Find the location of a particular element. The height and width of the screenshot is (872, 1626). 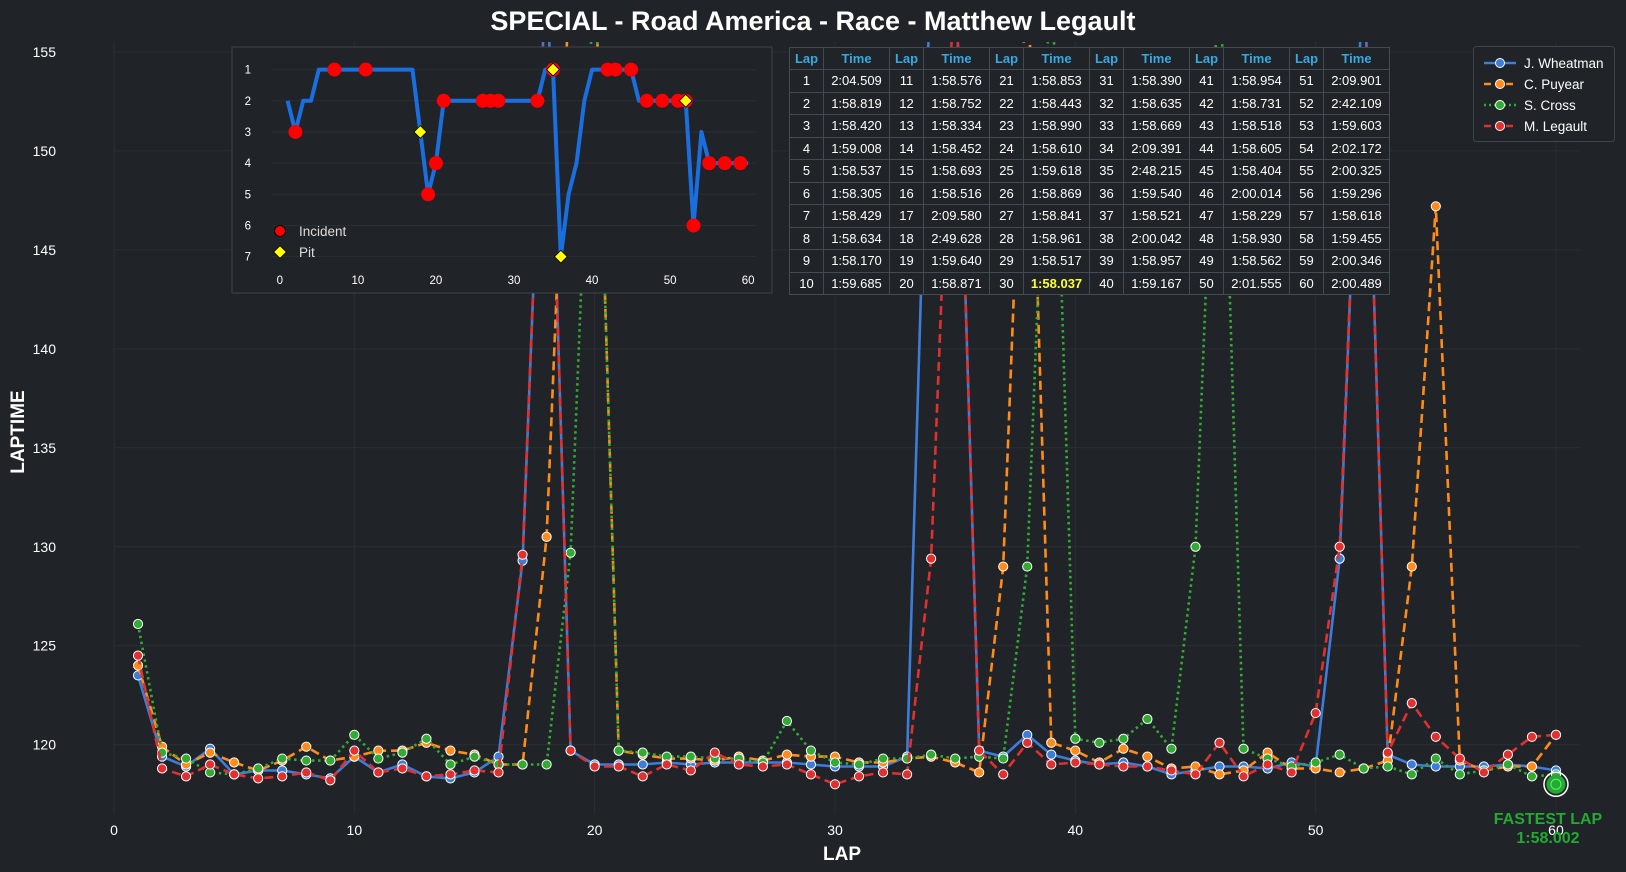

lap-number-cell: 56 is located at coordinates (1306, 193).